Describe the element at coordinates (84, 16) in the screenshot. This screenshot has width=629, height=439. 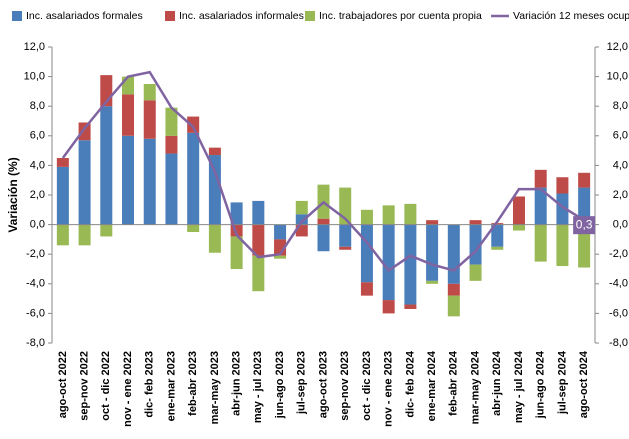
I see `legend-label: Inc. asalariados formales` at that location.